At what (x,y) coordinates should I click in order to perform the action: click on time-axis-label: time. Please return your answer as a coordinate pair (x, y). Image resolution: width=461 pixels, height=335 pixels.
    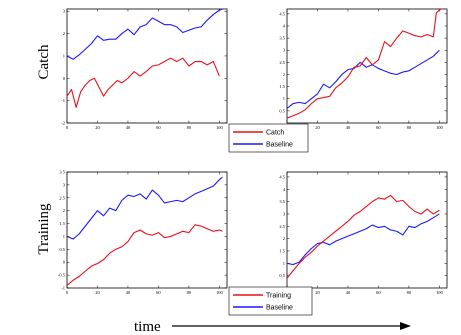
    Looking at the image, I should click on (147, 327).